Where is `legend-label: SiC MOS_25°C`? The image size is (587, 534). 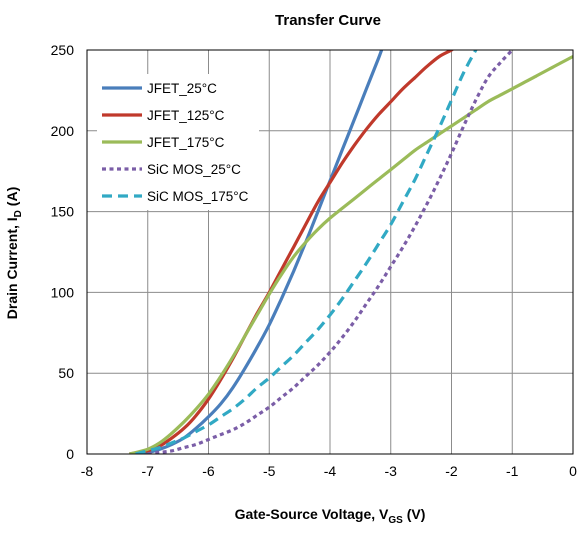 legend-label: SiC MOS_25°C is located at coordinates (194, 169).